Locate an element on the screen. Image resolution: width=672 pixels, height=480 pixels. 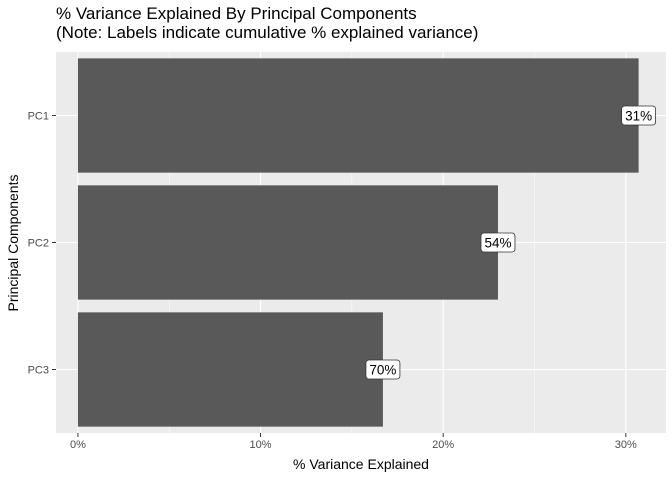
x-tick-label: 20% is located at coordinates (443, 445).